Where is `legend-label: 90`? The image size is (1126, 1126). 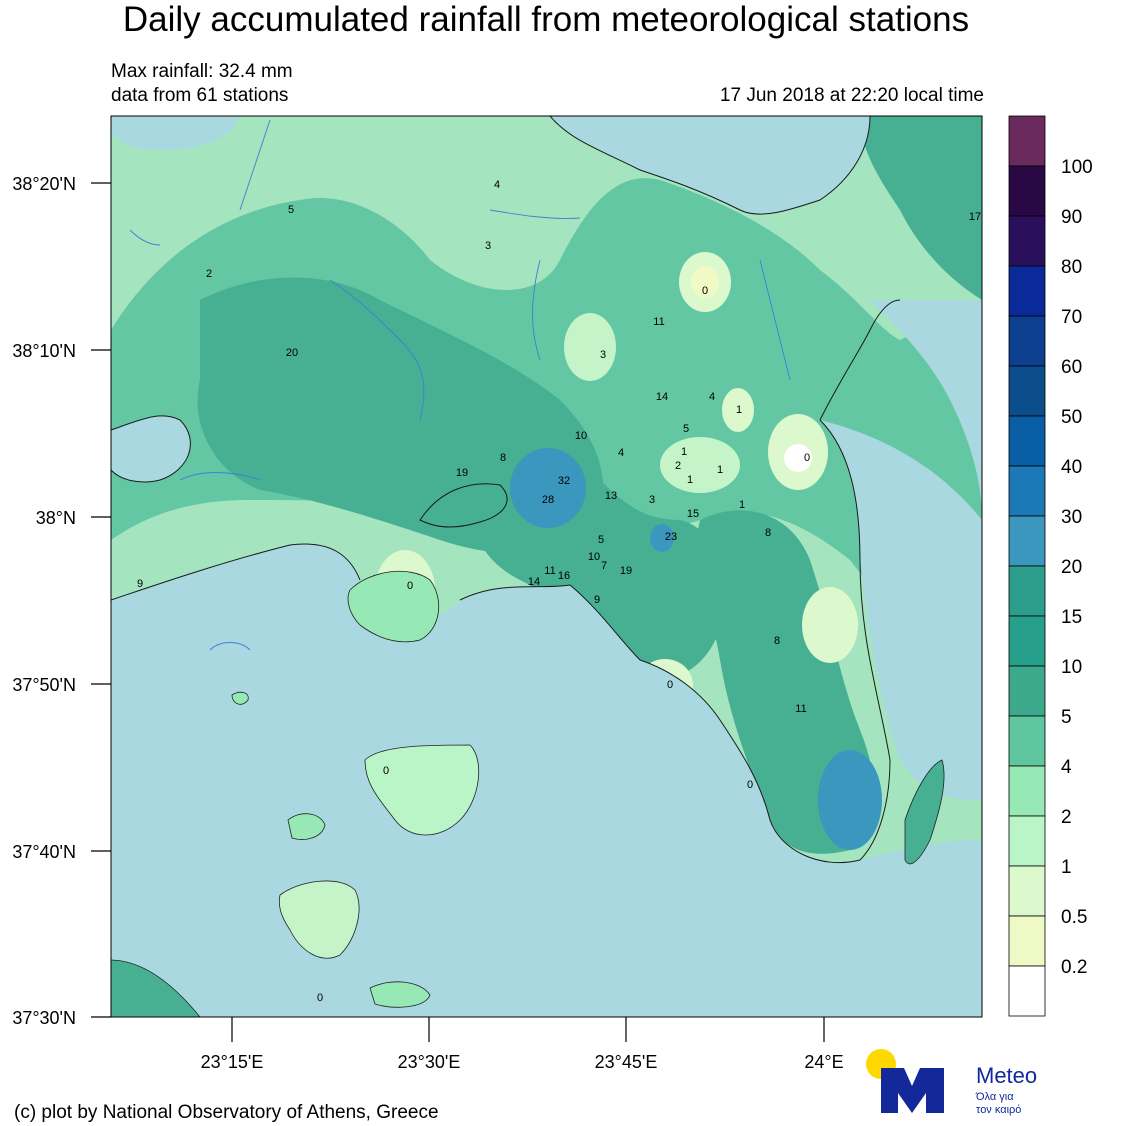 legend-label: 90 is located at coordinates (1071, 217).